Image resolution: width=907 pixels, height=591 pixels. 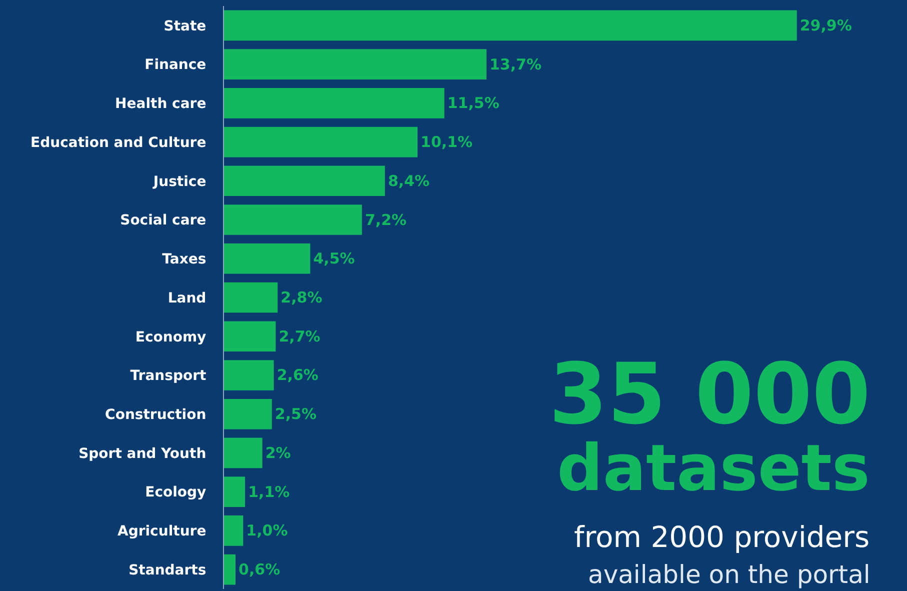 What do you see at coordinates (297, 375) in the screenshot?
I see `data-label: 2,6%` at bounding box center [297, 375].